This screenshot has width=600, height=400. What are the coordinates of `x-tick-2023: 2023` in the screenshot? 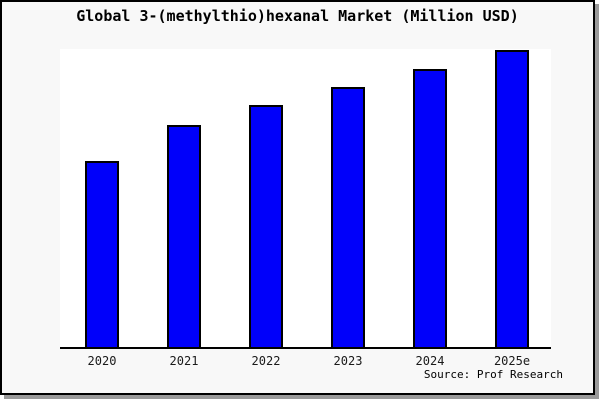 It's located at (348, 361).